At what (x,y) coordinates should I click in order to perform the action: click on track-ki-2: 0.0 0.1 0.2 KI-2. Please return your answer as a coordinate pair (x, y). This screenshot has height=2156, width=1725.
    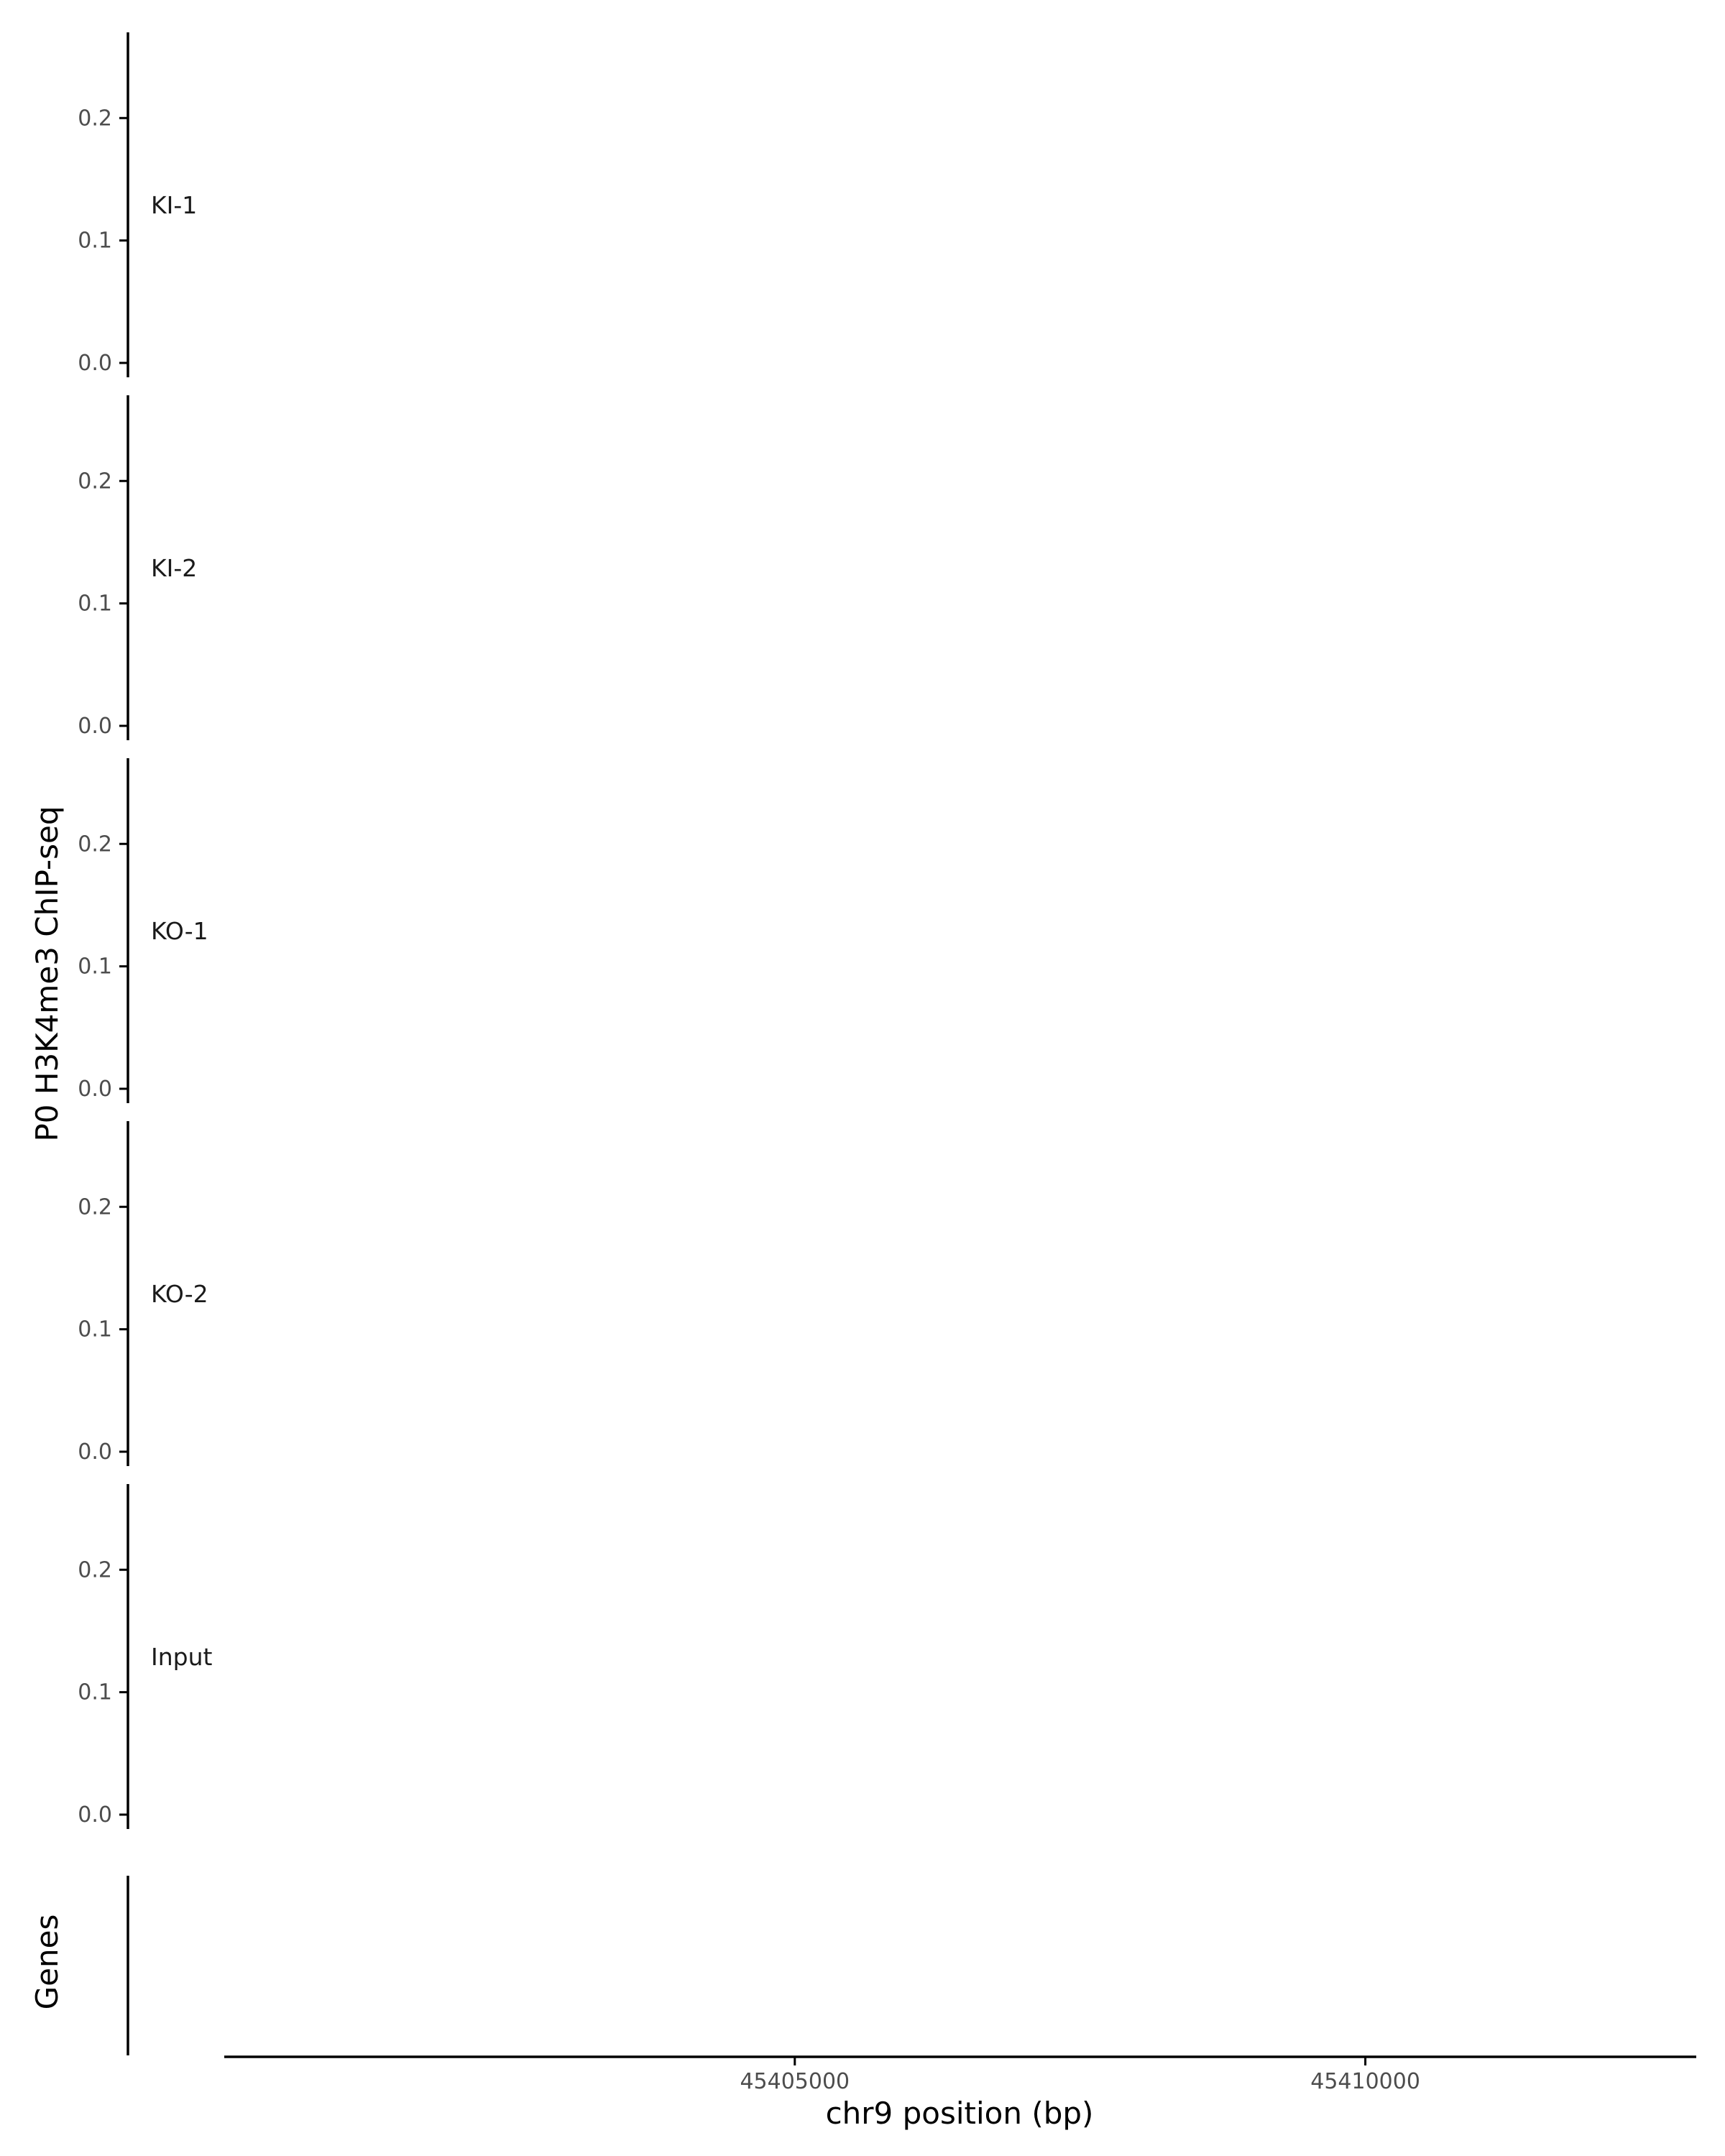
    Looking at the image, I should click on (137, 567).